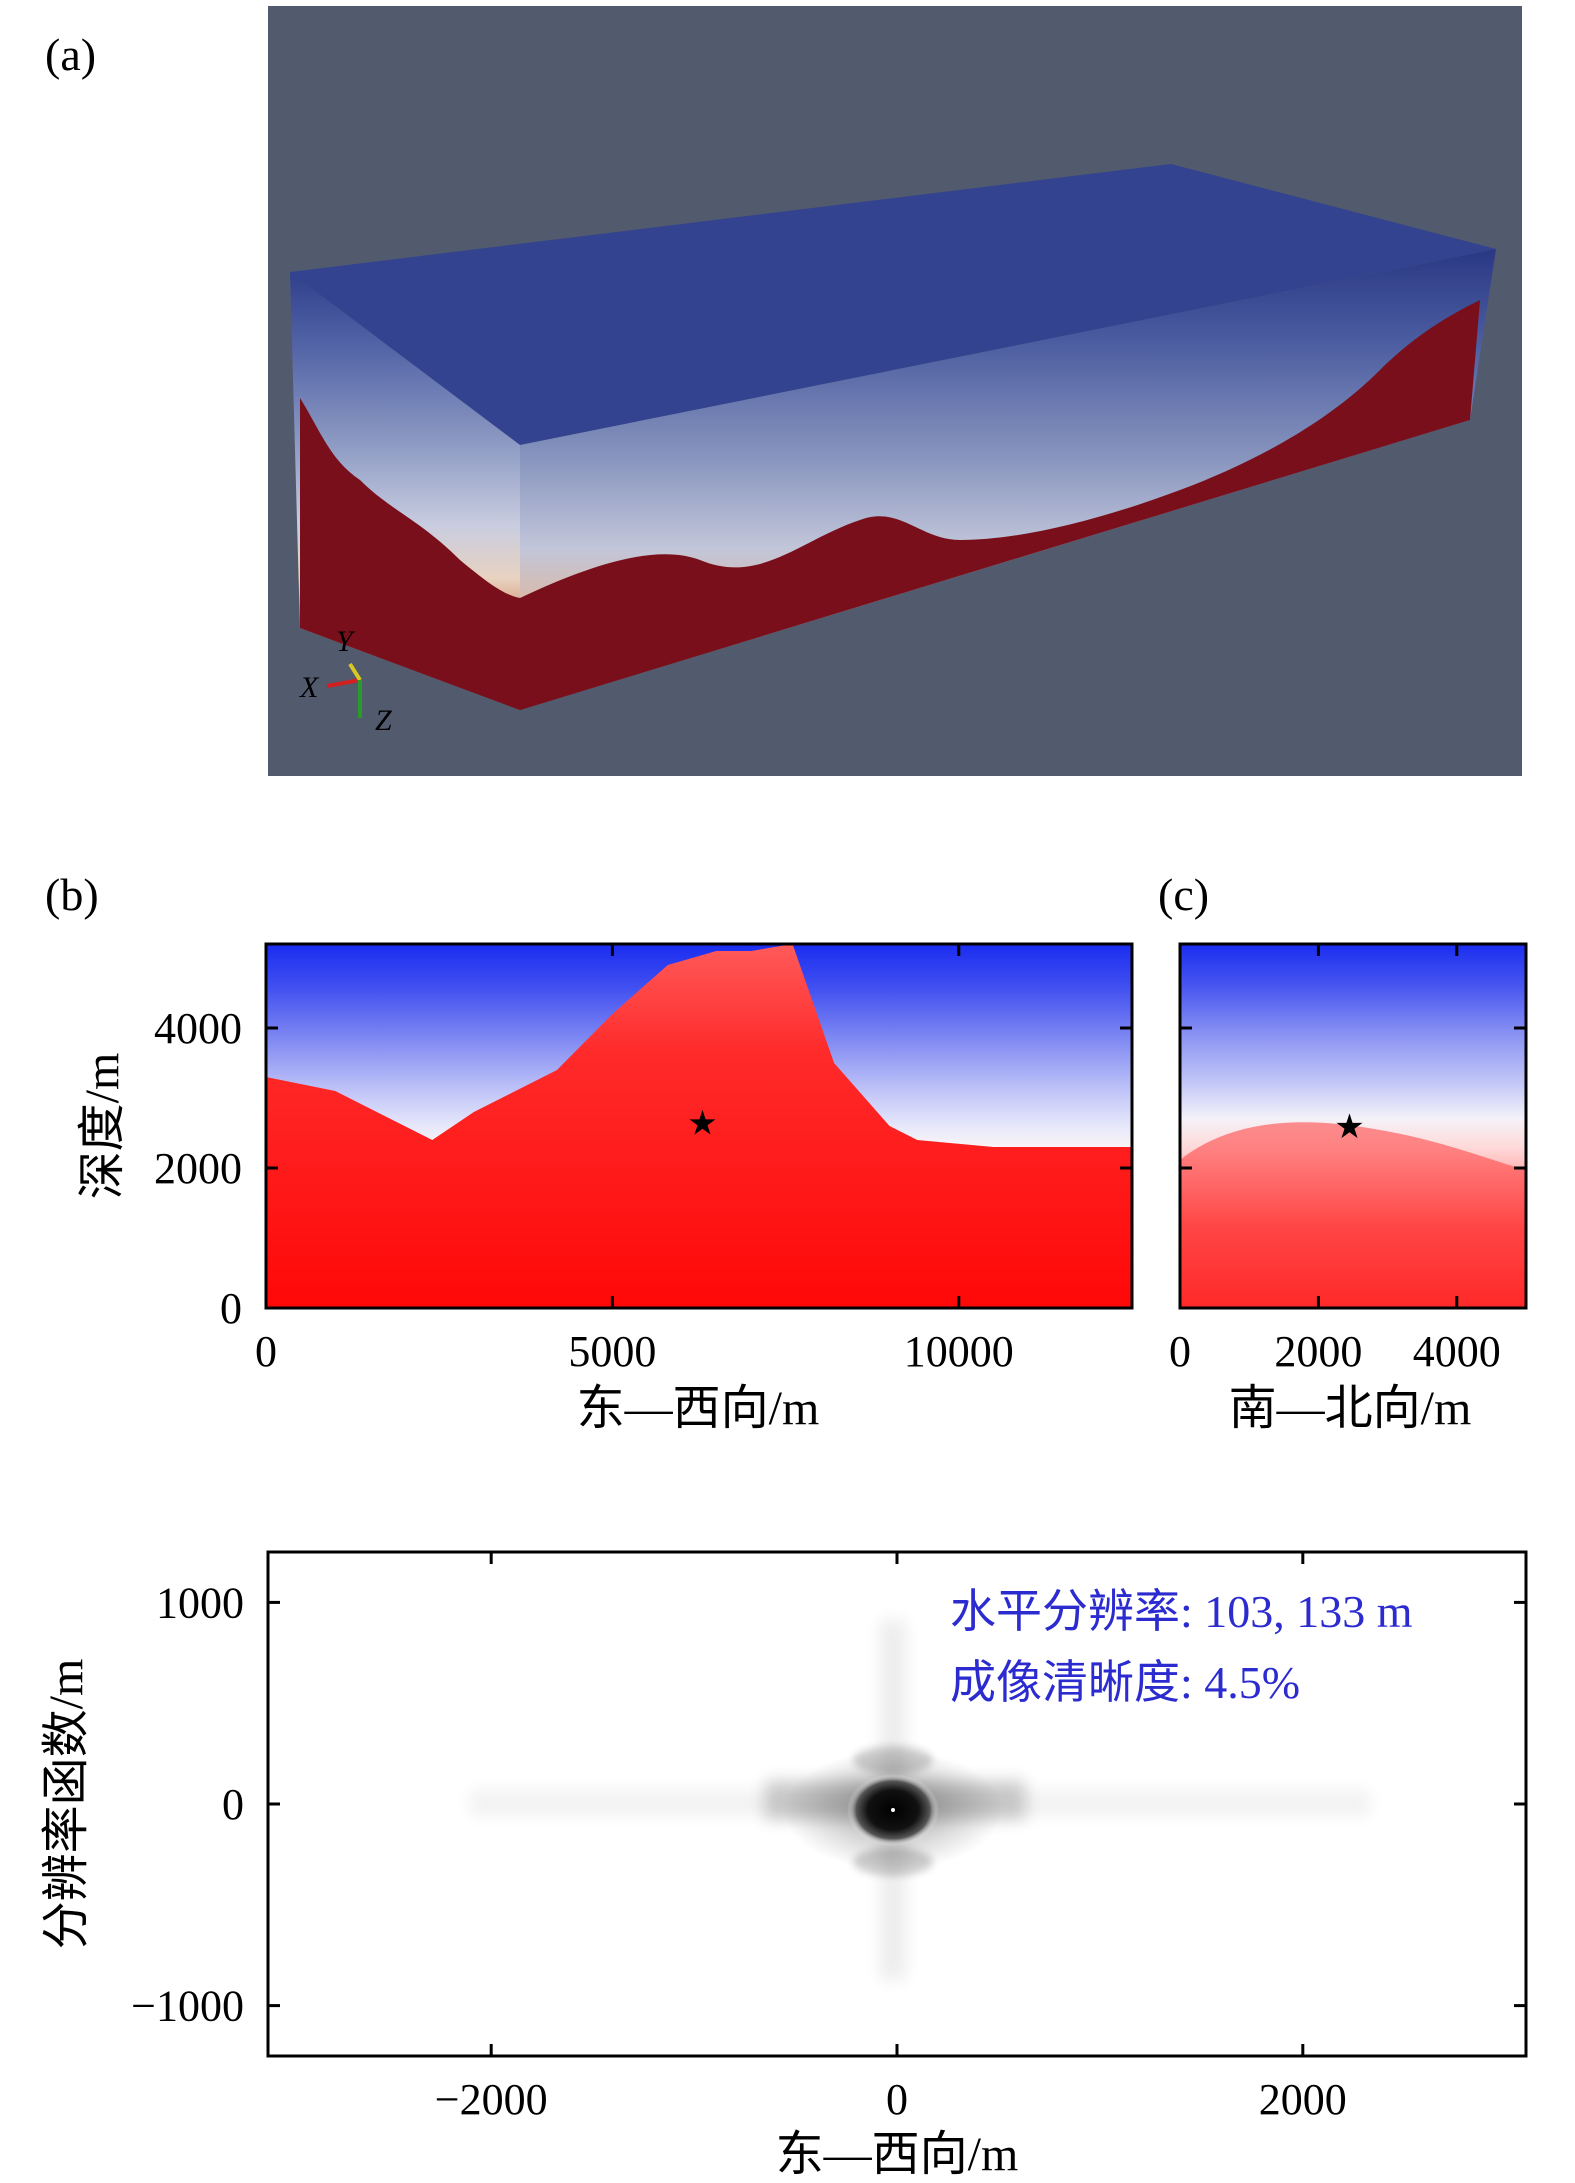 The width and height of the screenshot is (1575, 2183). Describe the element at coordinates (383, 720) in the screenshot. I see `axis-z-label: Z` at that location.